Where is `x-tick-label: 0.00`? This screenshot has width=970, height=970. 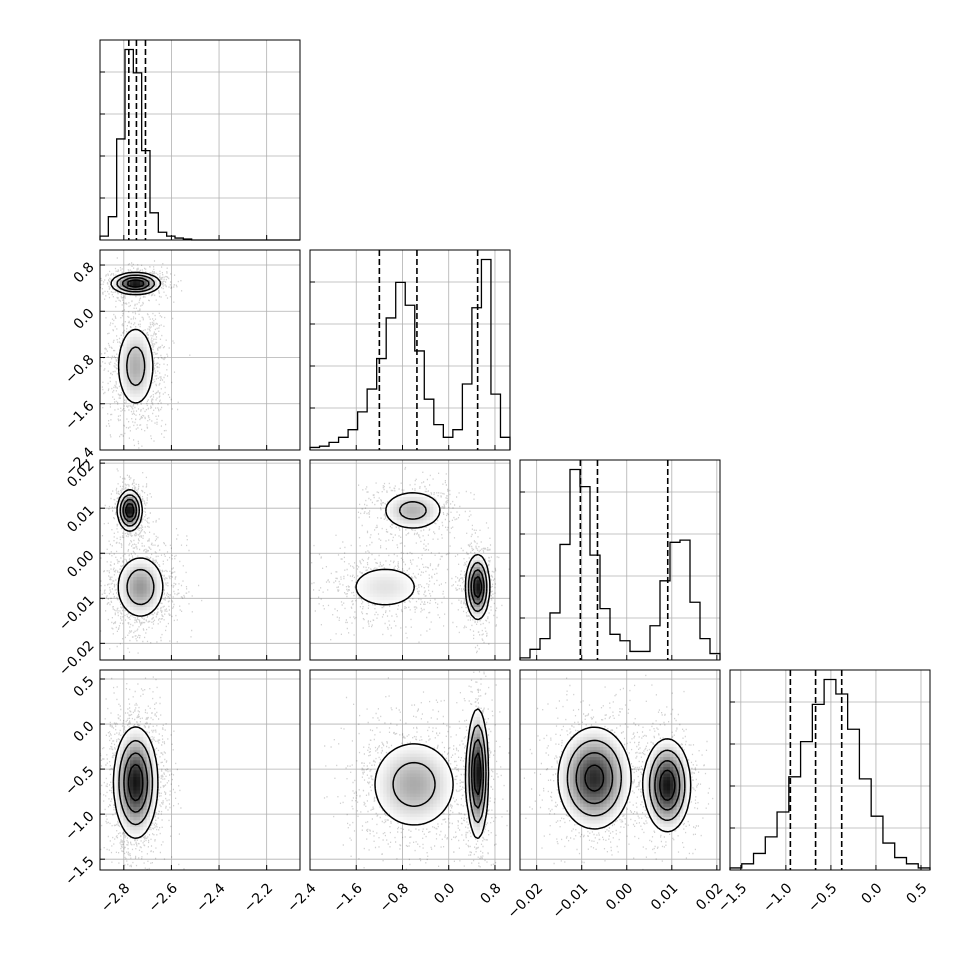 x-tick-label: 0.00 is located at coordinates (619, 896).